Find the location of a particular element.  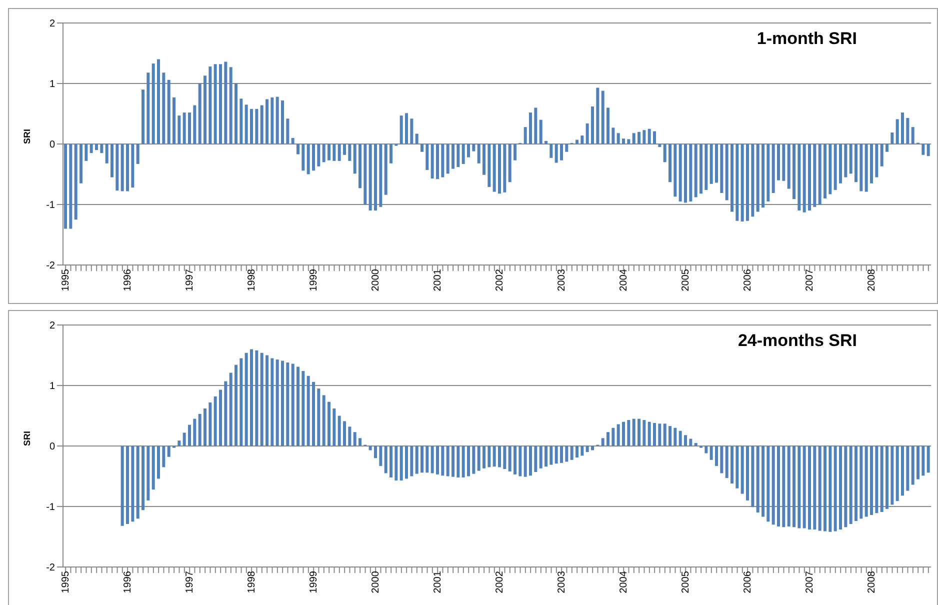

y-tick-label: 0 is located at coordinates (52, 447).